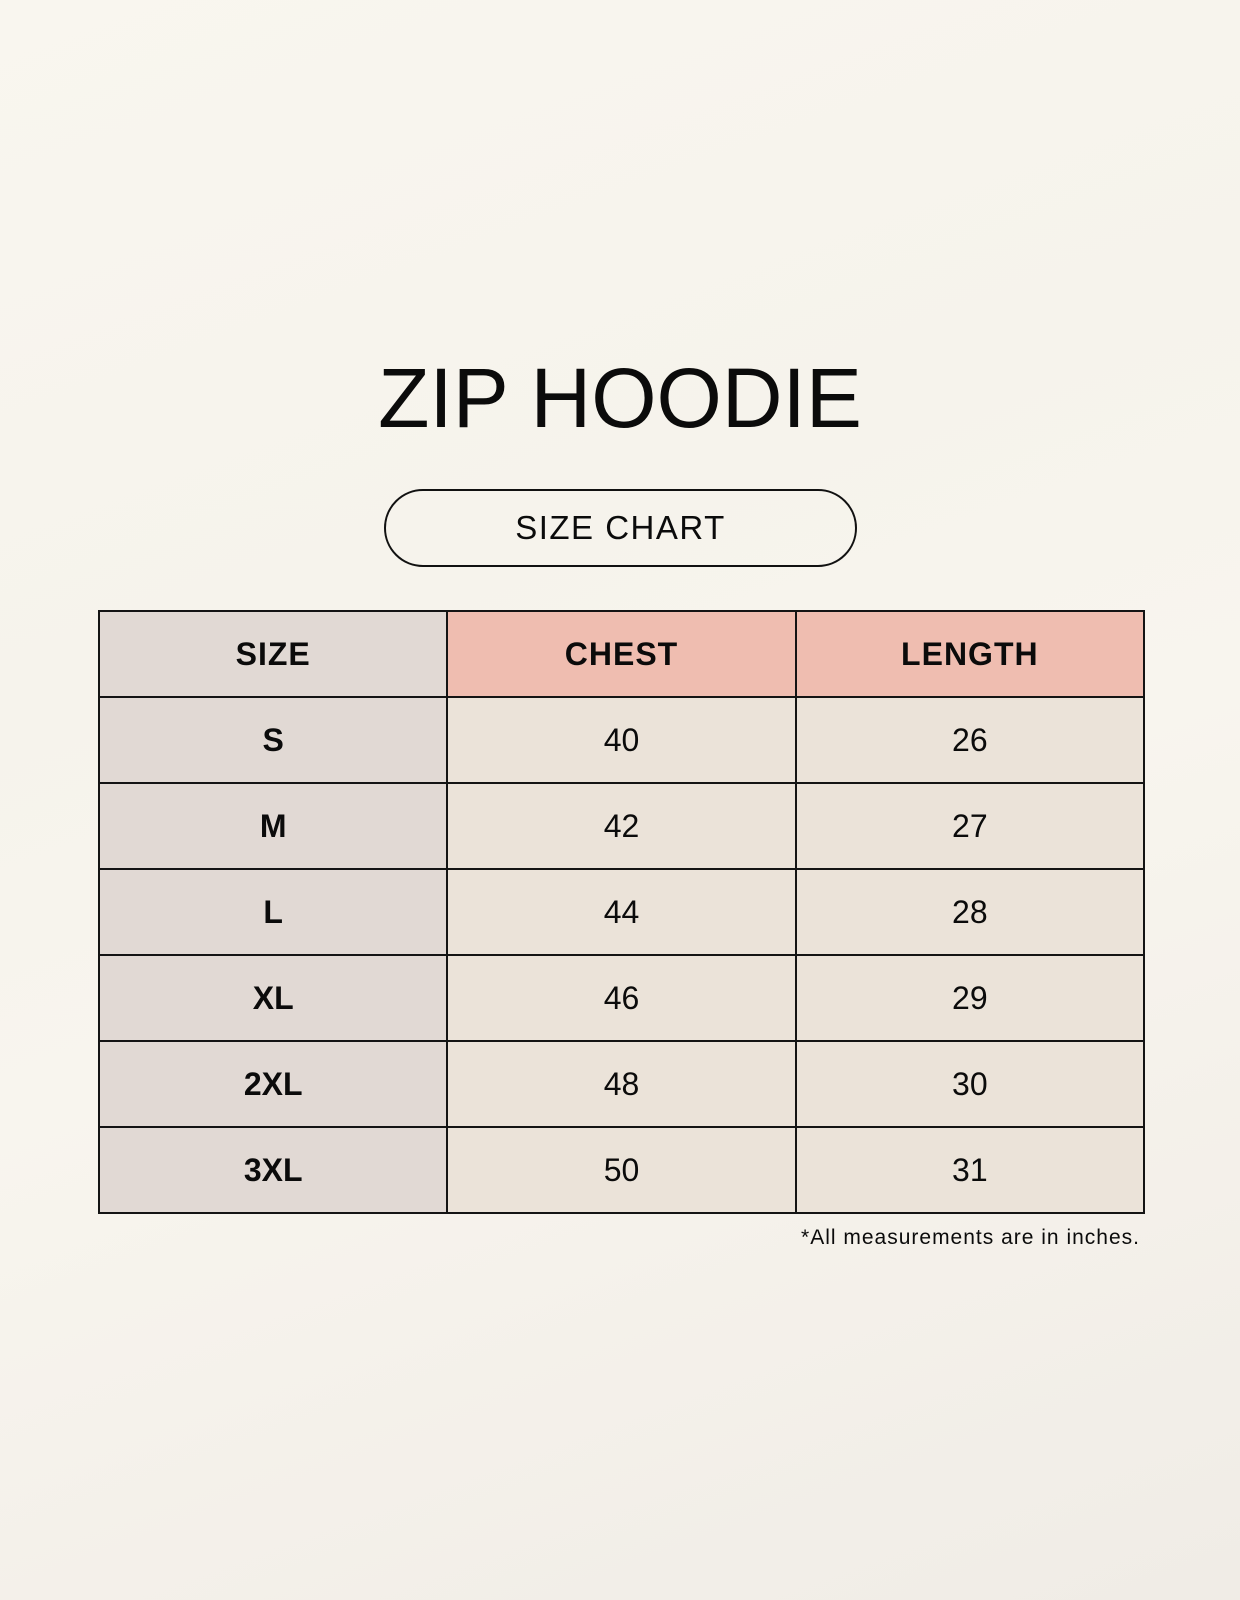 The image size is (1240, 1600). I want to click on size-chart-badge: SIZE CHART, so click(620, 528).